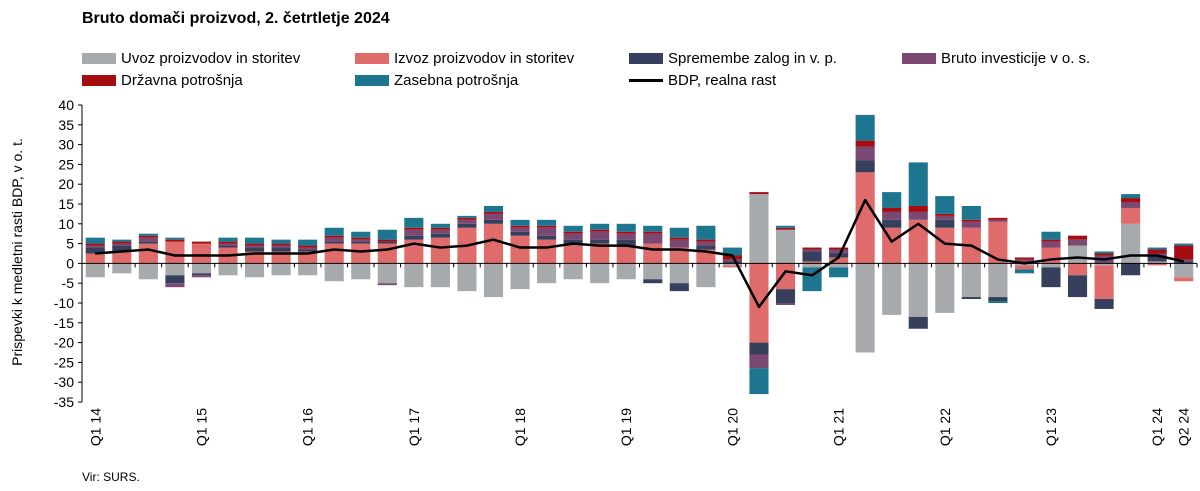  I want to click on y-tick-label: 20, so click(66, 184).